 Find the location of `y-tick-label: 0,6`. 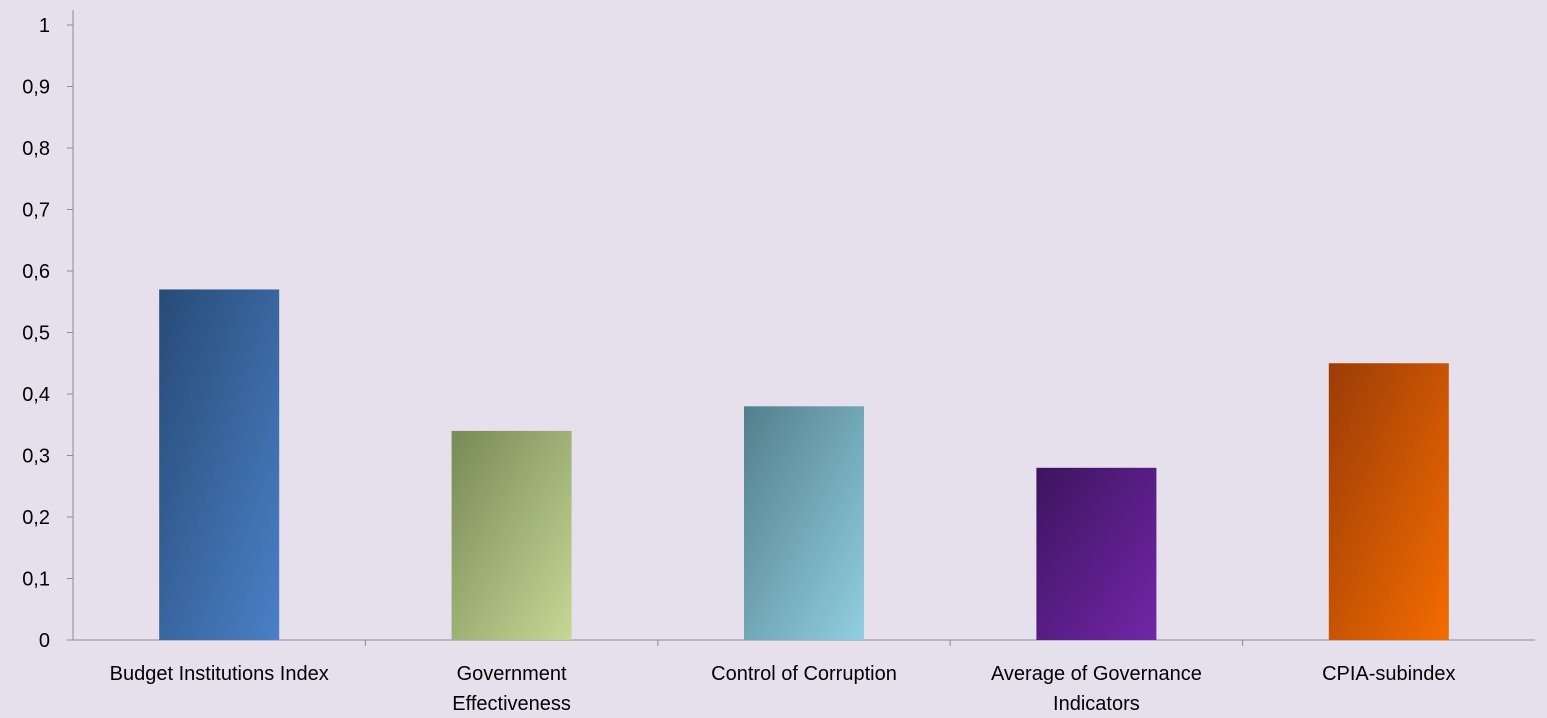

y-tick-label: 0,6 is located at coordinates (36, 272).